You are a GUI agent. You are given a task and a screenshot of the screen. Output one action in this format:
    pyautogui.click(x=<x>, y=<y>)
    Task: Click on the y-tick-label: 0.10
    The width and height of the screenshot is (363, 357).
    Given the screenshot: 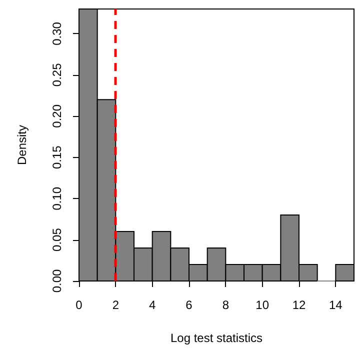 What is the action you would take?
    pyautogui.click(x=57, y=198)
    